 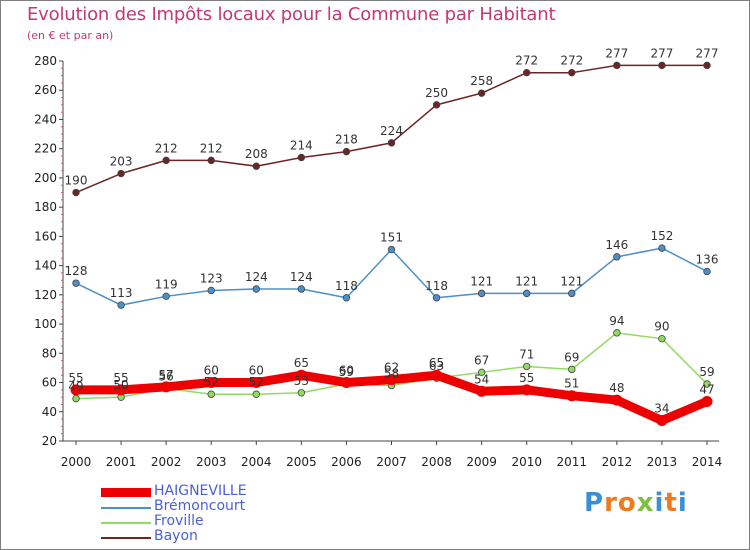 I want to click on data-label: 218, so click(x=346, y=140).